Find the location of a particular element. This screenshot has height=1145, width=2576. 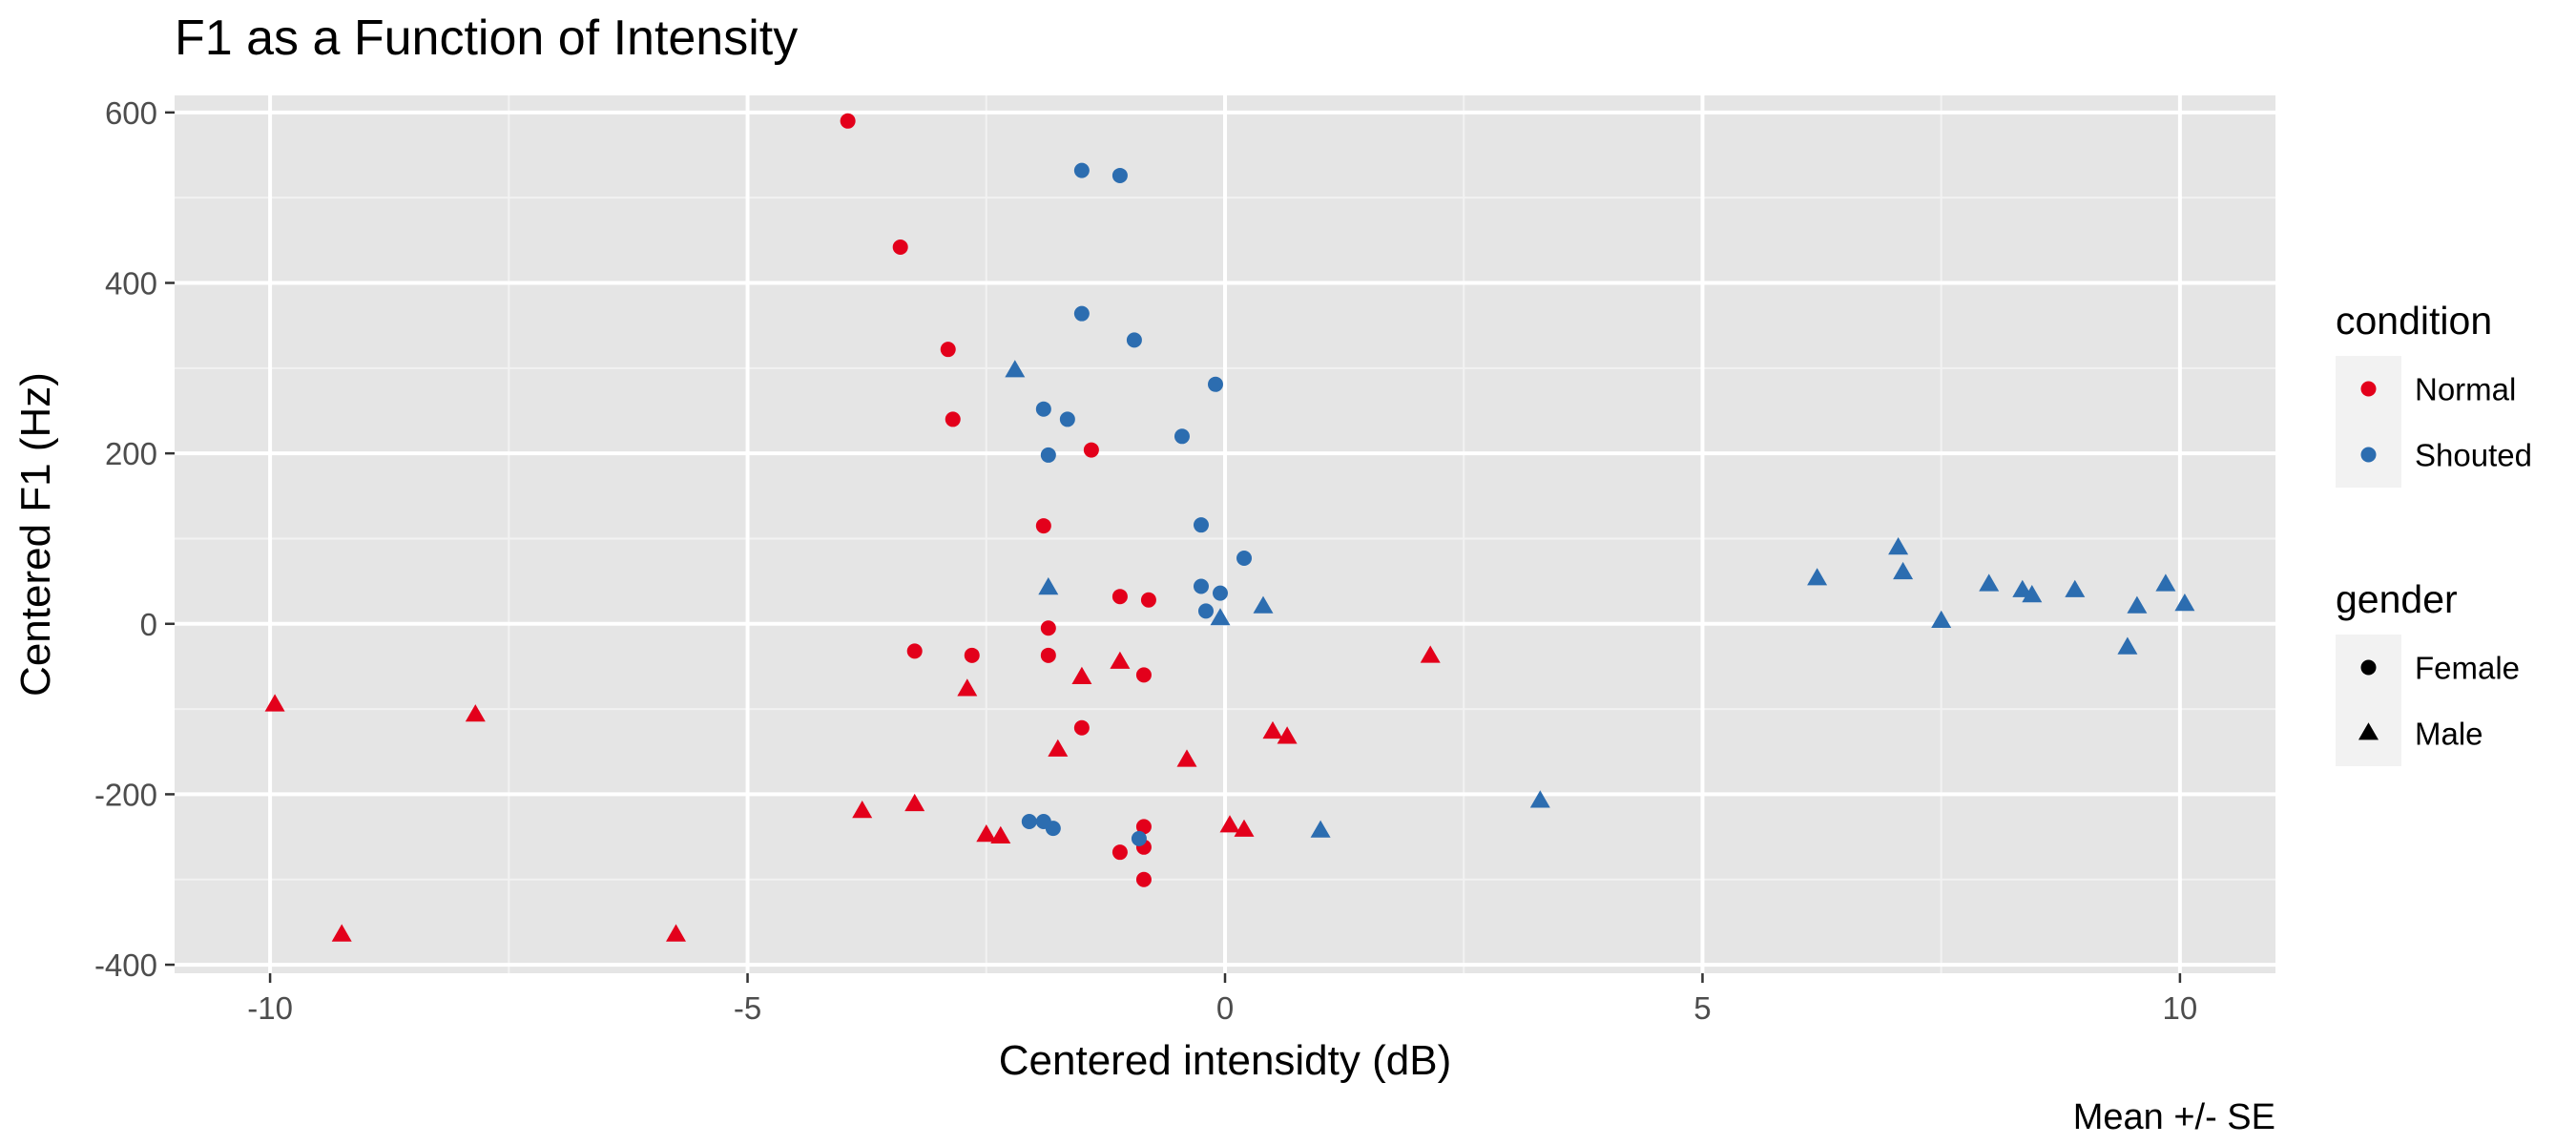

y-tick-label: 400 is located at coordinates (131, 284).